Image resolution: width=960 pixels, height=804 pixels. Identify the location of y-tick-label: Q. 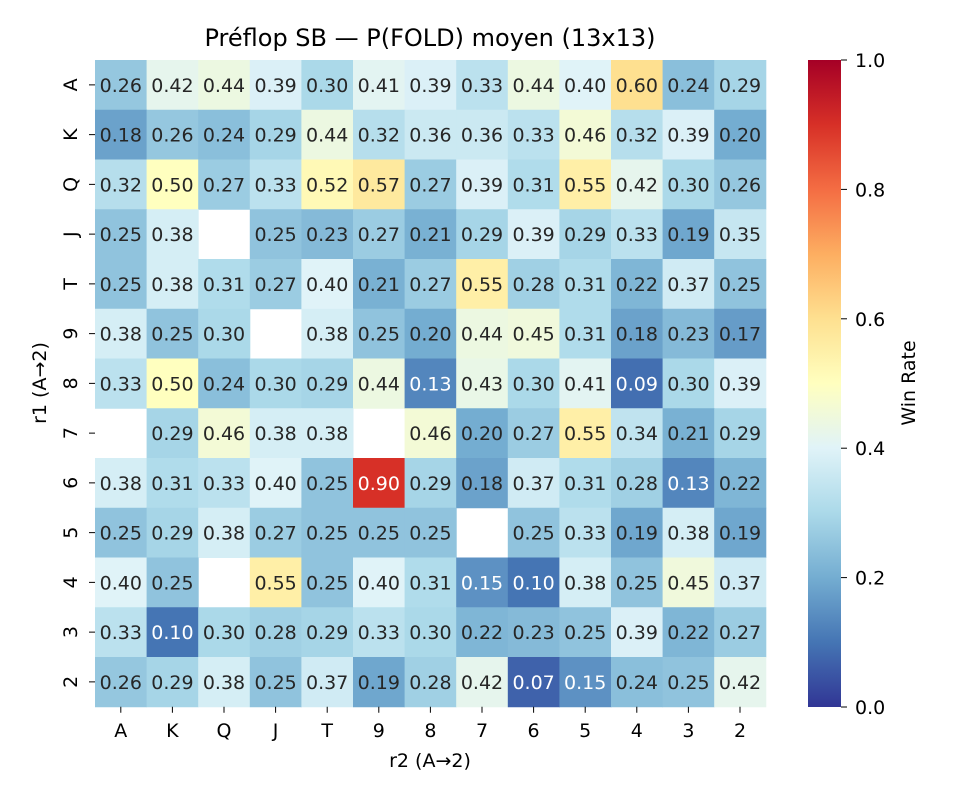
(71, 184).